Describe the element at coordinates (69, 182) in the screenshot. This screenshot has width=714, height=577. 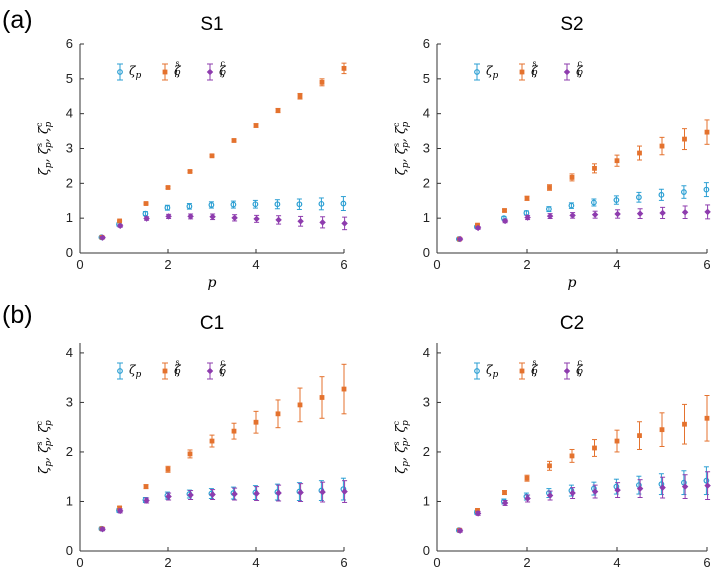
I see `y-tick-label: 2` at that location.